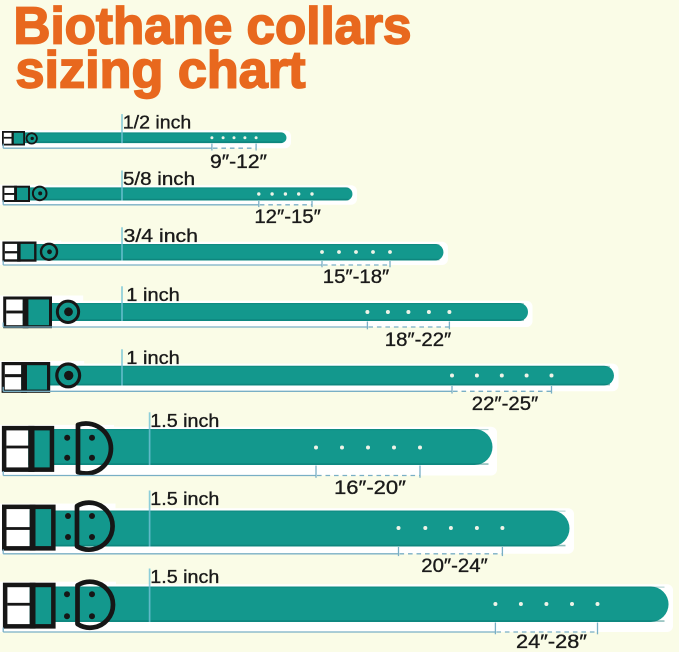 This screenshot has height=652, width=679. Describe the element at coordinates (161, 235) in the screenshot. I see `svg-text: 3/4 inch` at that location.